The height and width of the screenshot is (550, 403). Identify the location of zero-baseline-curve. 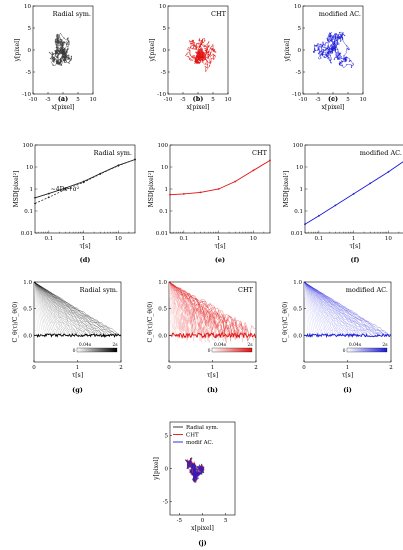
(77, 335).